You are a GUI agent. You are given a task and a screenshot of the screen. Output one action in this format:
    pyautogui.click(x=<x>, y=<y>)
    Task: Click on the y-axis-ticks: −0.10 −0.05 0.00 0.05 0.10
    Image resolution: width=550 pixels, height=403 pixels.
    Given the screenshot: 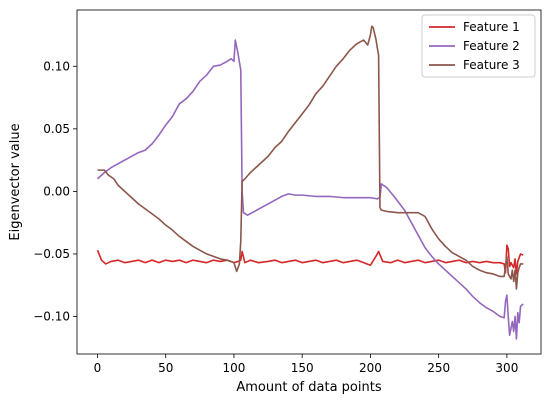 What is the action you would take?
    pyautogui.click(x=55, y=191)
    